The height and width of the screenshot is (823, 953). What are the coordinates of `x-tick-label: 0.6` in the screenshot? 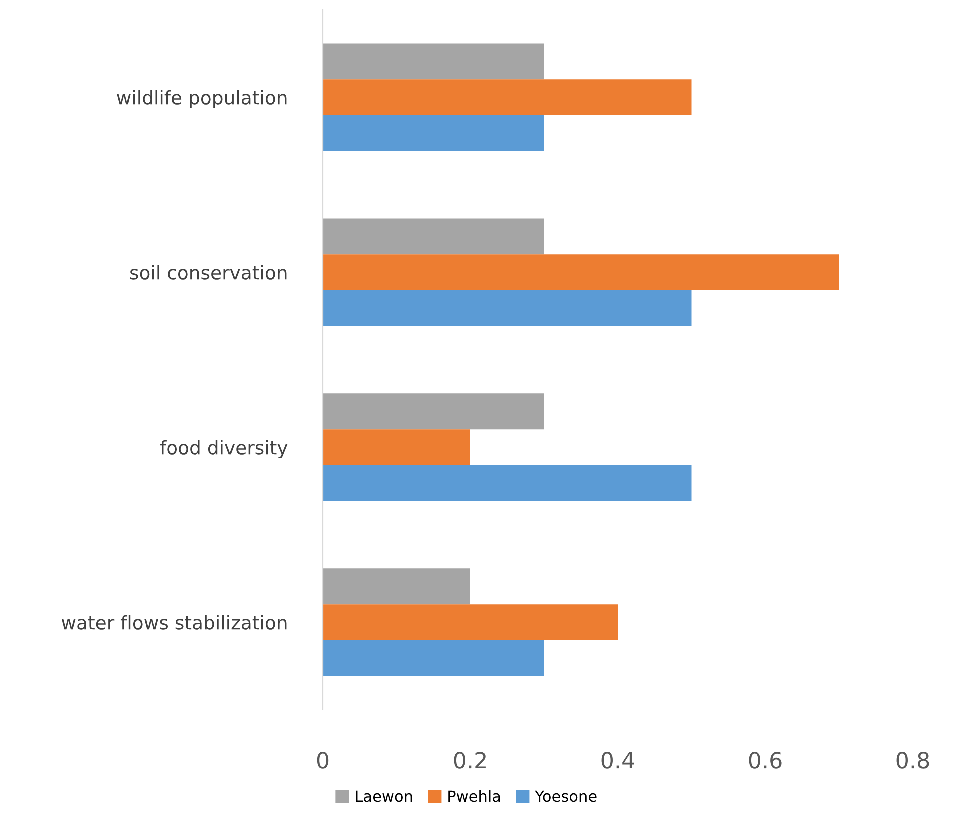 It's located at (765, 760).